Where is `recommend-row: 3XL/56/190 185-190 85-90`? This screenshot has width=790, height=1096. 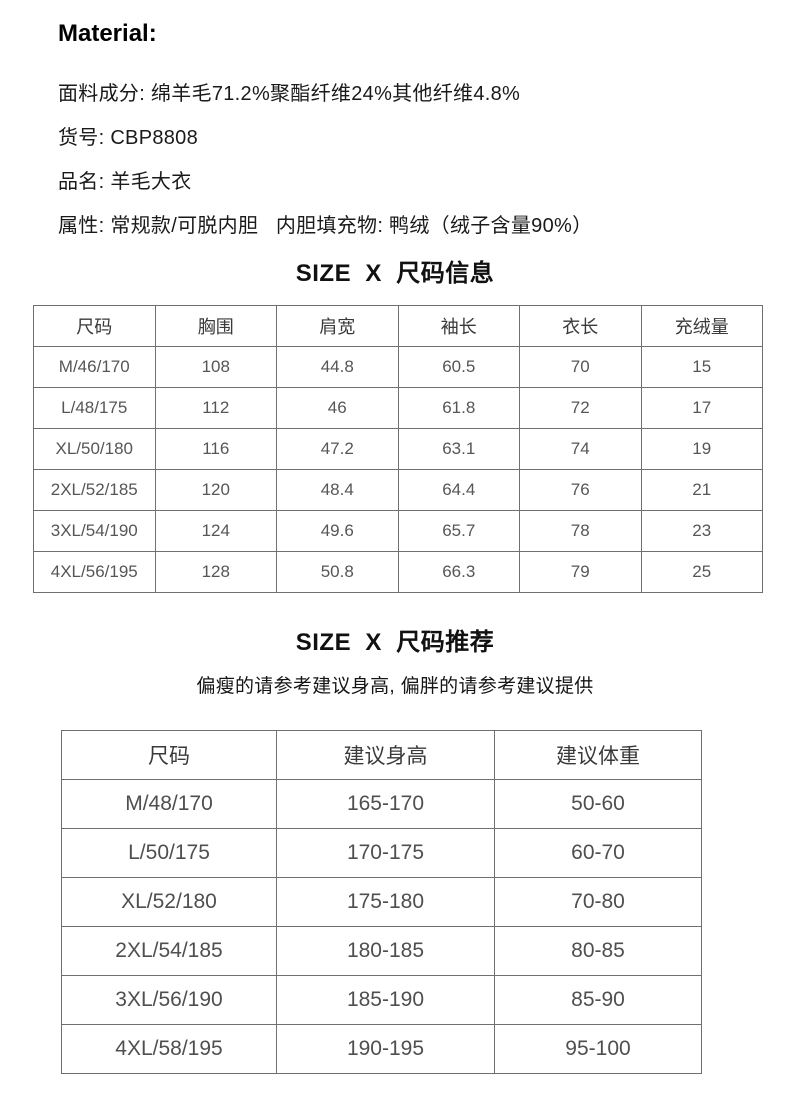 recommend-row: 3XL/56/190 185-190 85-90 is located at coordinates (381, 1000).